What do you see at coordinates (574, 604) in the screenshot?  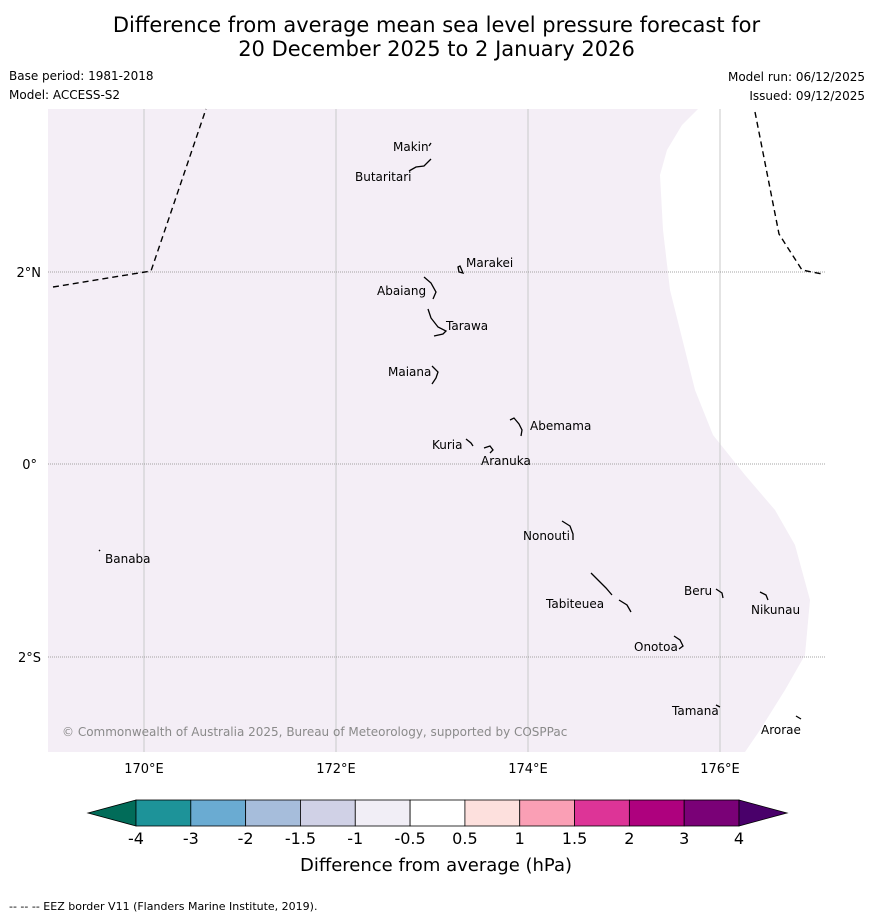 I see `label-tabiteuea: Tabiteuea` at bounding box center [574, 604].